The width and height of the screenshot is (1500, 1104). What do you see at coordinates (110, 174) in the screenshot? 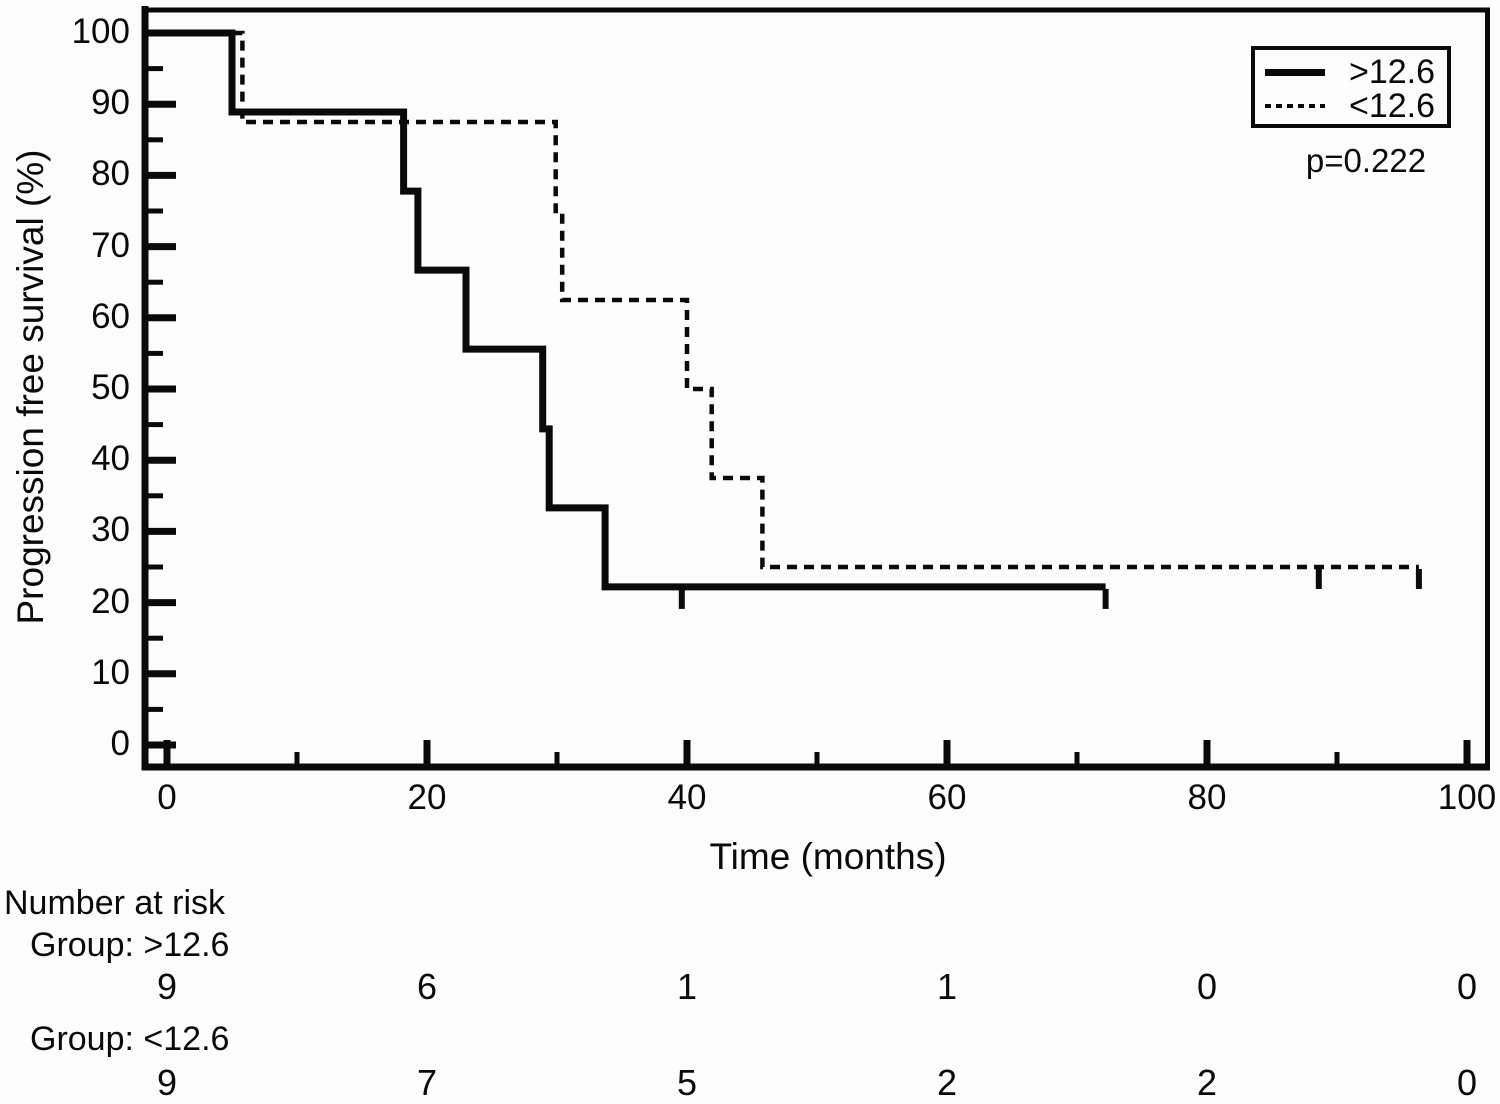
I see `y-tick-label: 80` at bounding box center [110, 174].